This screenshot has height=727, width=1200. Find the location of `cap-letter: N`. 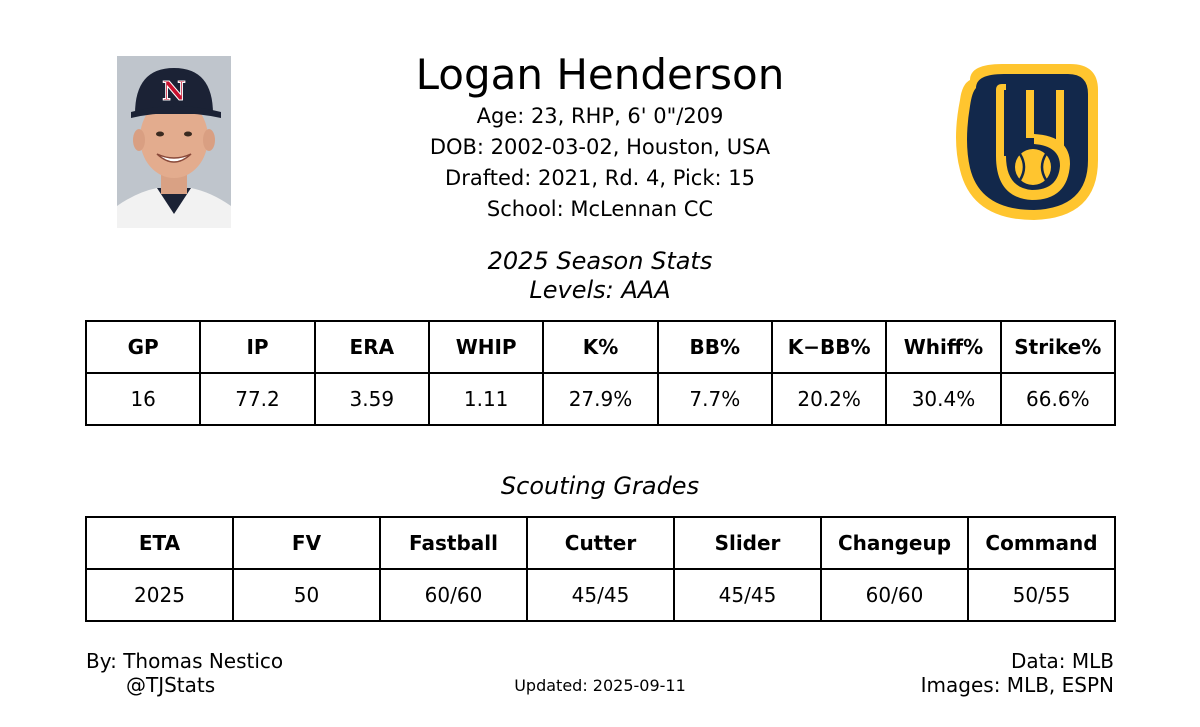

cap-letter: N is located at coordinates (174, 92).